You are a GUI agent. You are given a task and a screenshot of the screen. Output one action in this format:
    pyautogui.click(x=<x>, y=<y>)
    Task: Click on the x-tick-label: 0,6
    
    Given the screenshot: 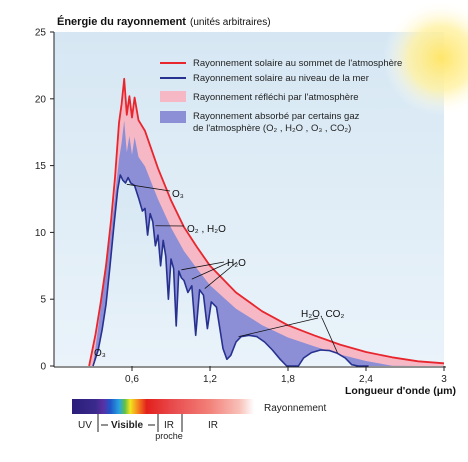 What is the action you would take?
    pyautogui.click(x=132, y=379)
    